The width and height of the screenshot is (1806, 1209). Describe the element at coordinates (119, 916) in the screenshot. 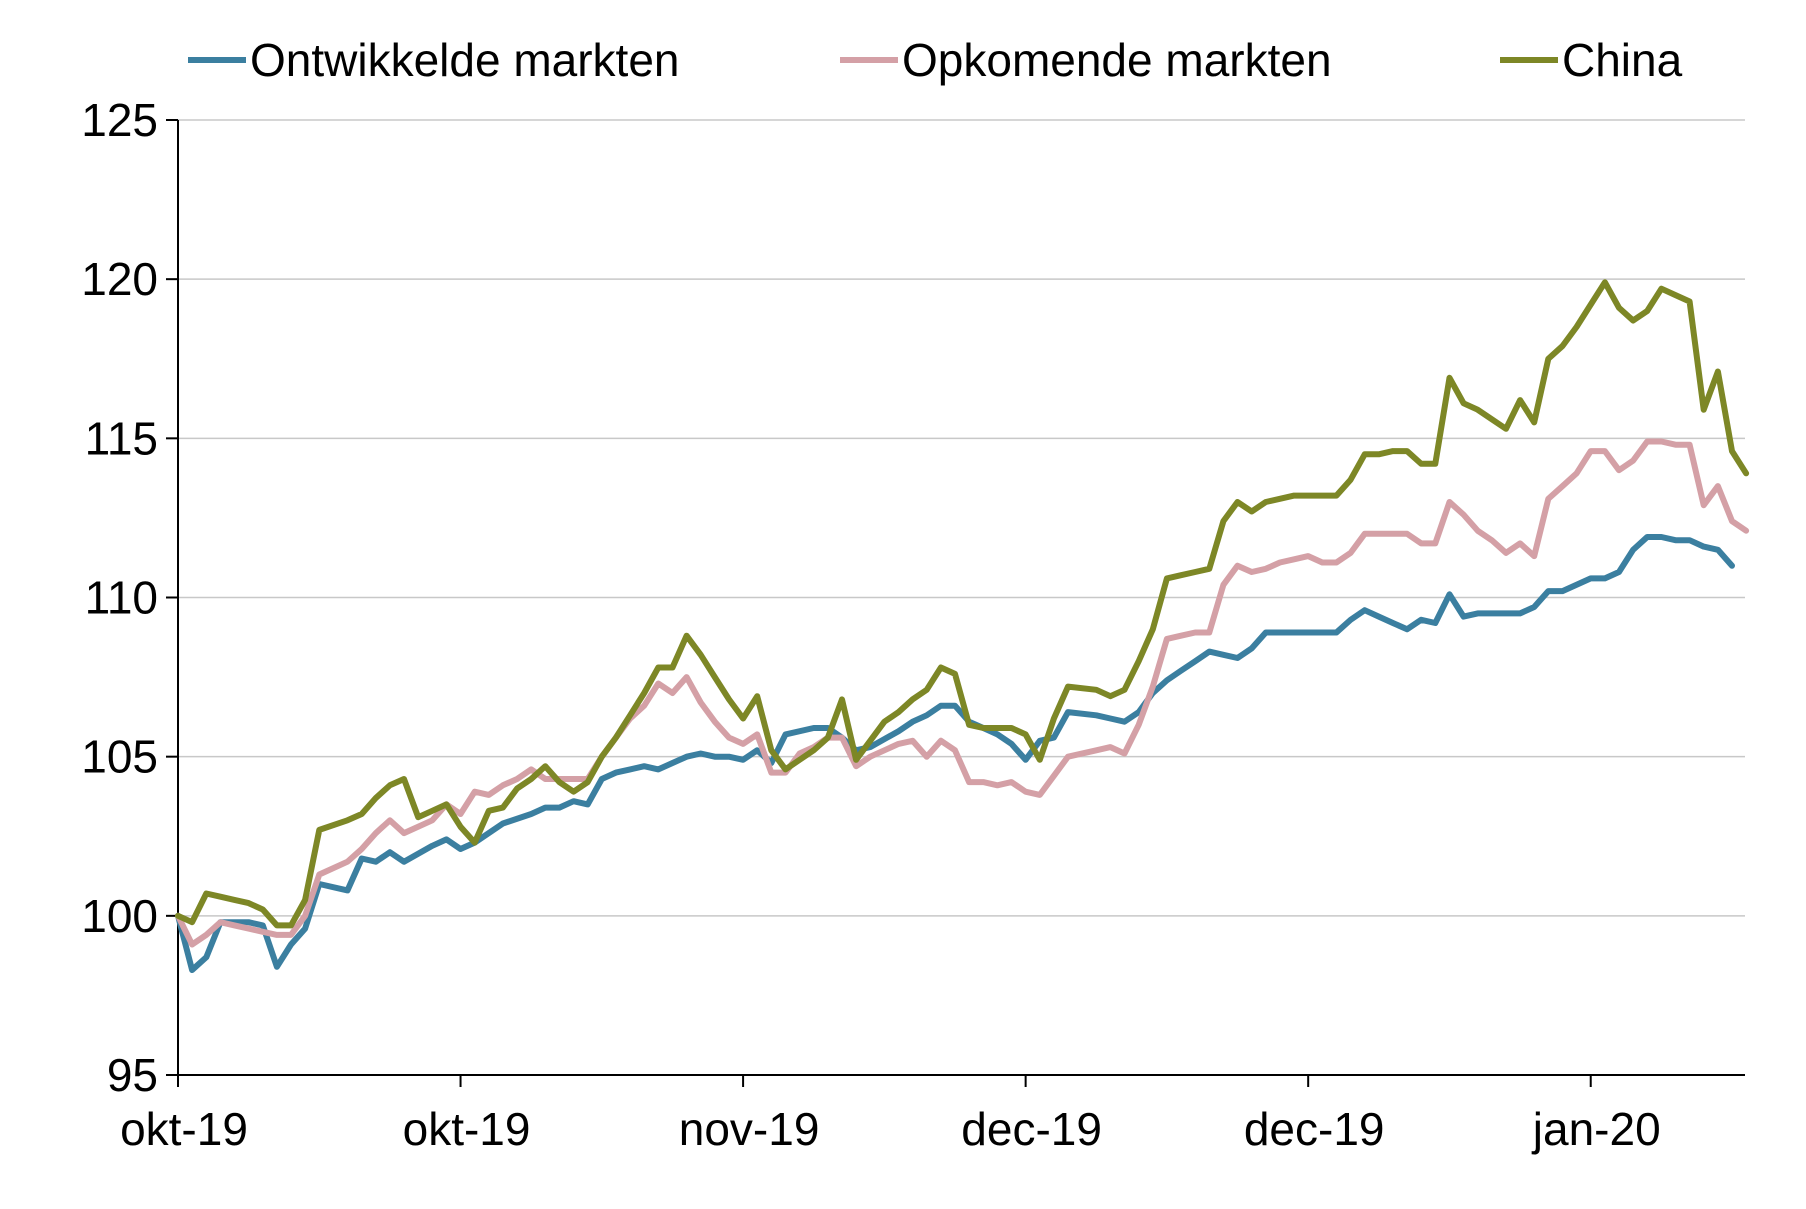

I see `y-tick-label: 100` at that location.